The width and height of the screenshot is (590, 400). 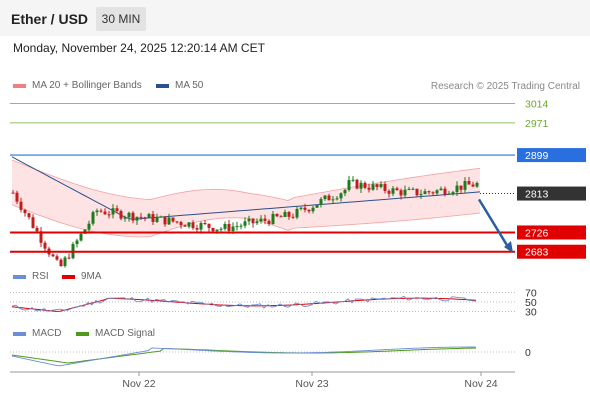 What do you see at coordinates (87, 85) in the screenshot?
I see `bb-legend-label: MA 20 + Bollinger Bands` at bounding box center [87, 85].